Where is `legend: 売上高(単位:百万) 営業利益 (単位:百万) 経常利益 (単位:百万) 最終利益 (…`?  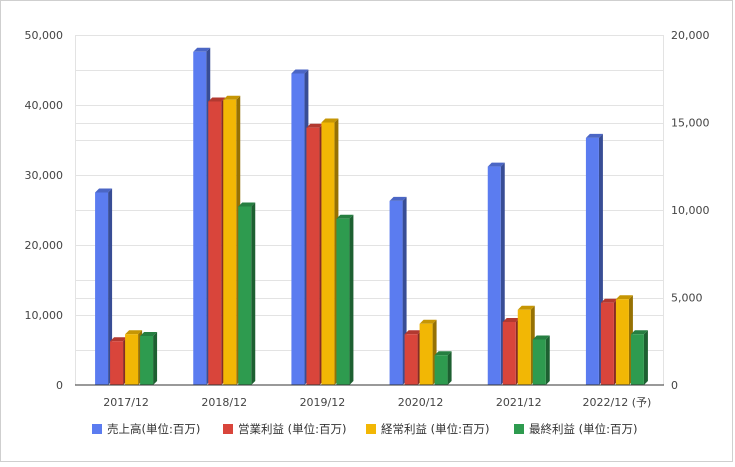 legend: 売上高(単位:百万) 営業利益 (単位:百万) 経常利益 (単位:百万) 最終利益 (… is located at coordinates (365, 429).